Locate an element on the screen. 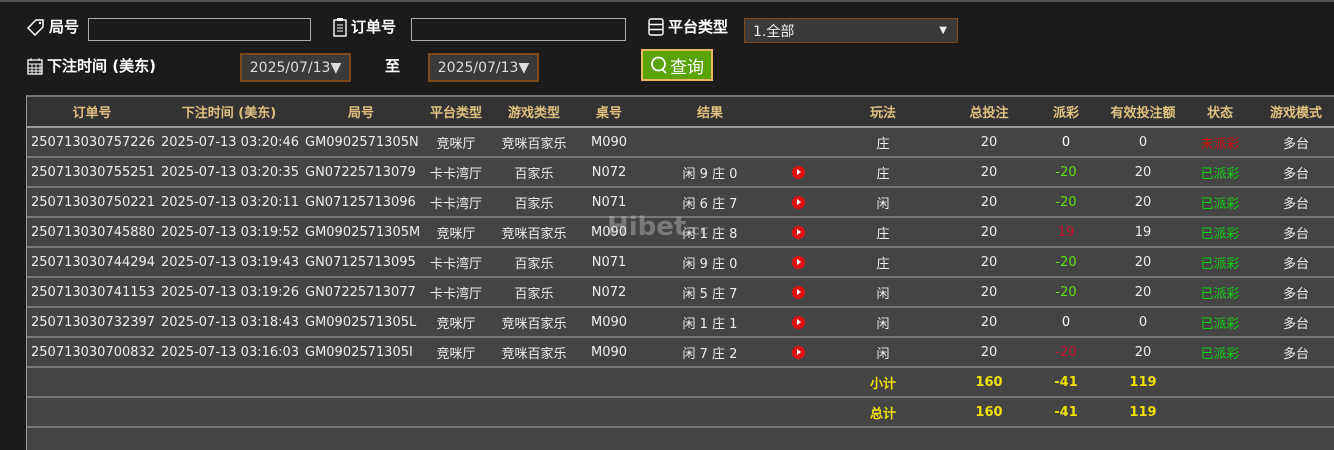 This screenshot has height=450, width=1334. cell-round: GN07125713095 is located at coordinates (361, 262).